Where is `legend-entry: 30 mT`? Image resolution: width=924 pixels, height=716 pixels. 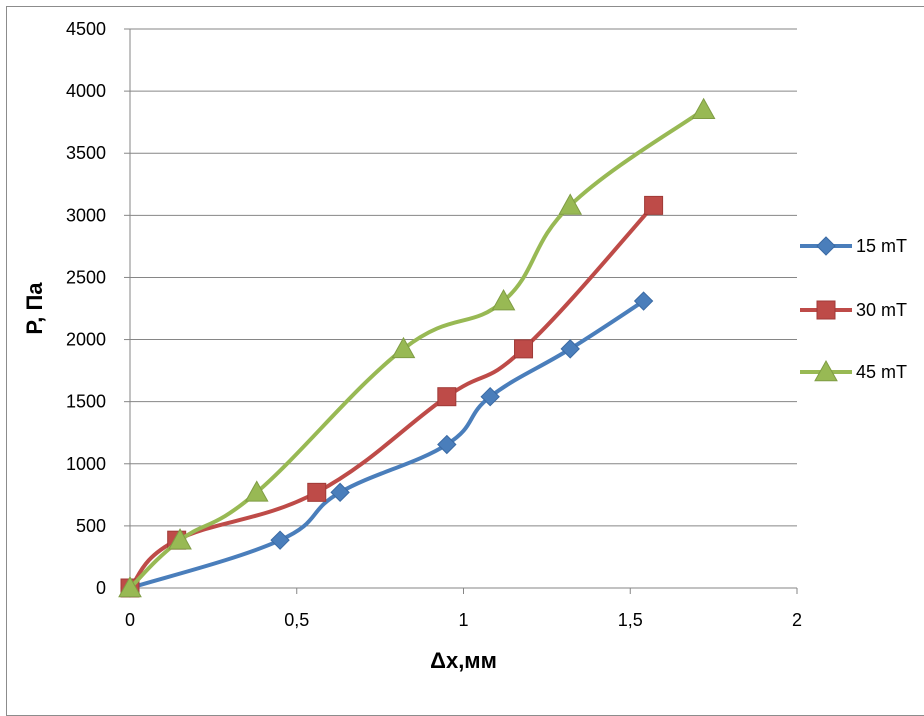 legend-entry: 30 mT is located at coordinates (853, 310).